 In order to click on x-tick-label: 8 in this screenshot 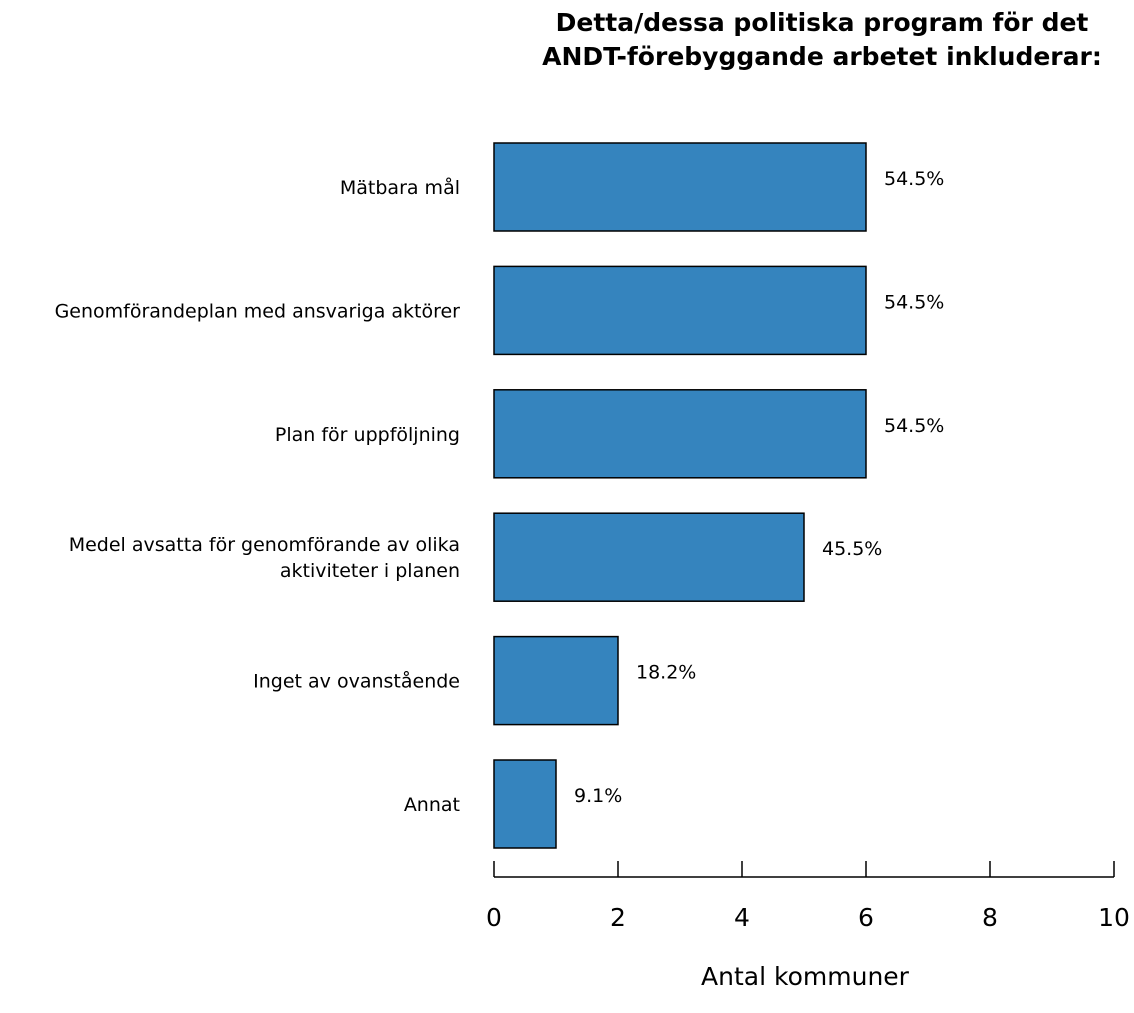, I will do `click(990, 917)`.